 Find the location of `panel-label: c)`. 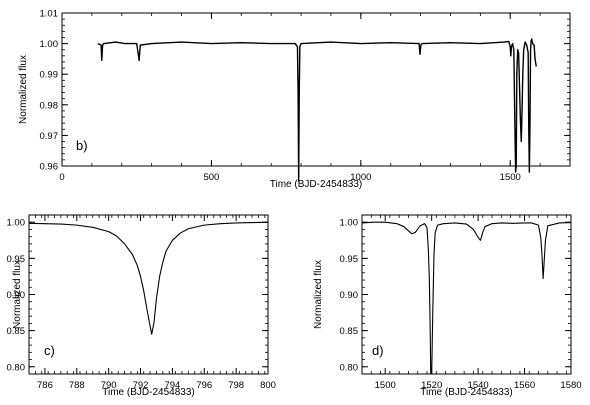

panel-label: c) is located at coordinates (49, 350).